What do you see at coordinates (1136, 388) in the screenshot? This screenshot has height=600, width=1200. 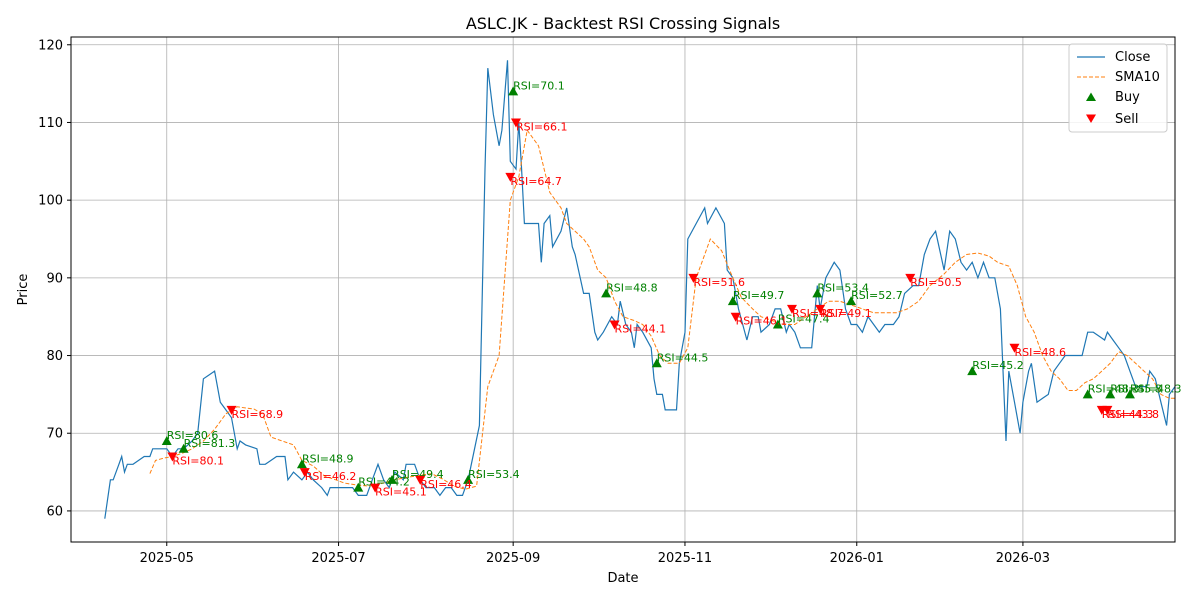 I see `buy-annotation: RSI=45.8` at bounding box center [1136, 388].